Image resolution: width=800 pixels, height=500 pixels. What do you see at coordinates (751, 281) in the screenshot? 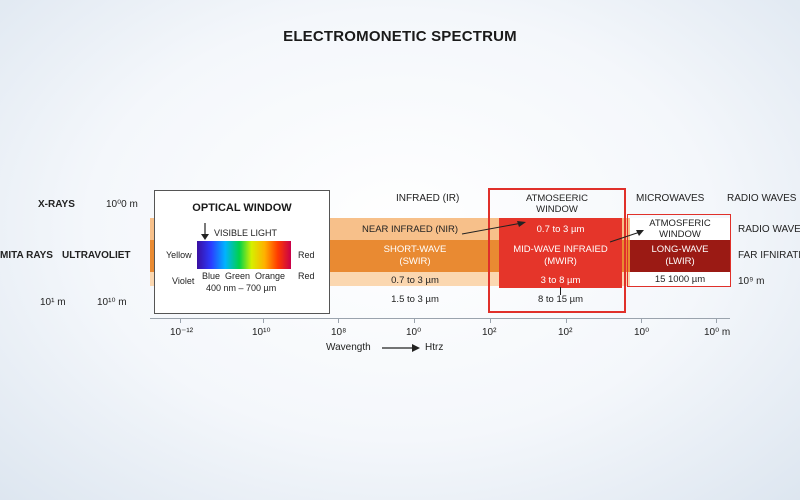
I see `right-scale-label: 10⁹ m` at bounding box center [751, 281].